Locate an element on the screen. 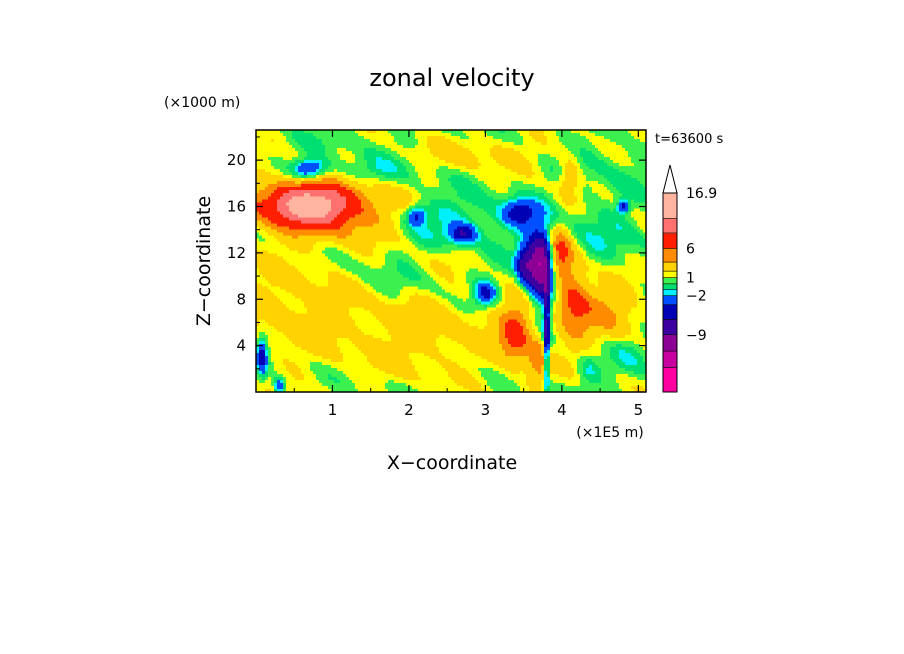 The height and width of the screenshot is (654, 904). x-tick-label: 3 is located at coordinates (486, 410).